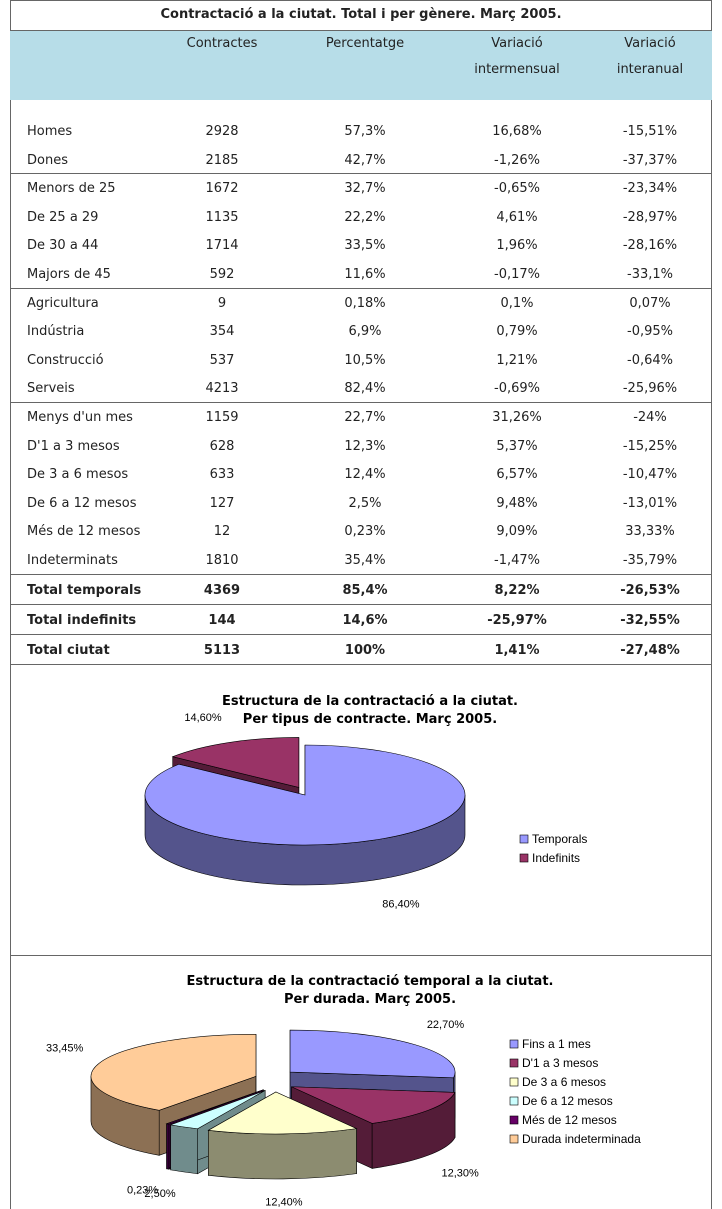 This screenshot has height=1209, width=722. What do you see at coordinates (50, 131) in the screenshot?
I see `row-label: Homes` at bounding box center [50, 131].